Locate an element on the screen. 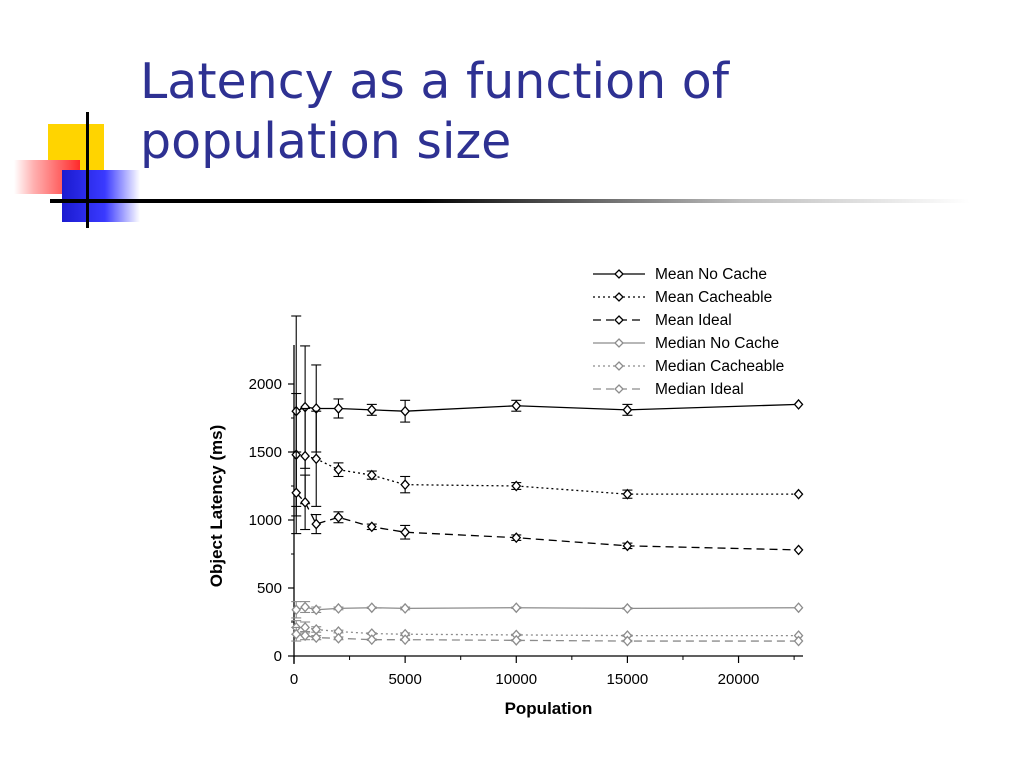  x-tick-label: 5000 is located at coordinates (404, 679).